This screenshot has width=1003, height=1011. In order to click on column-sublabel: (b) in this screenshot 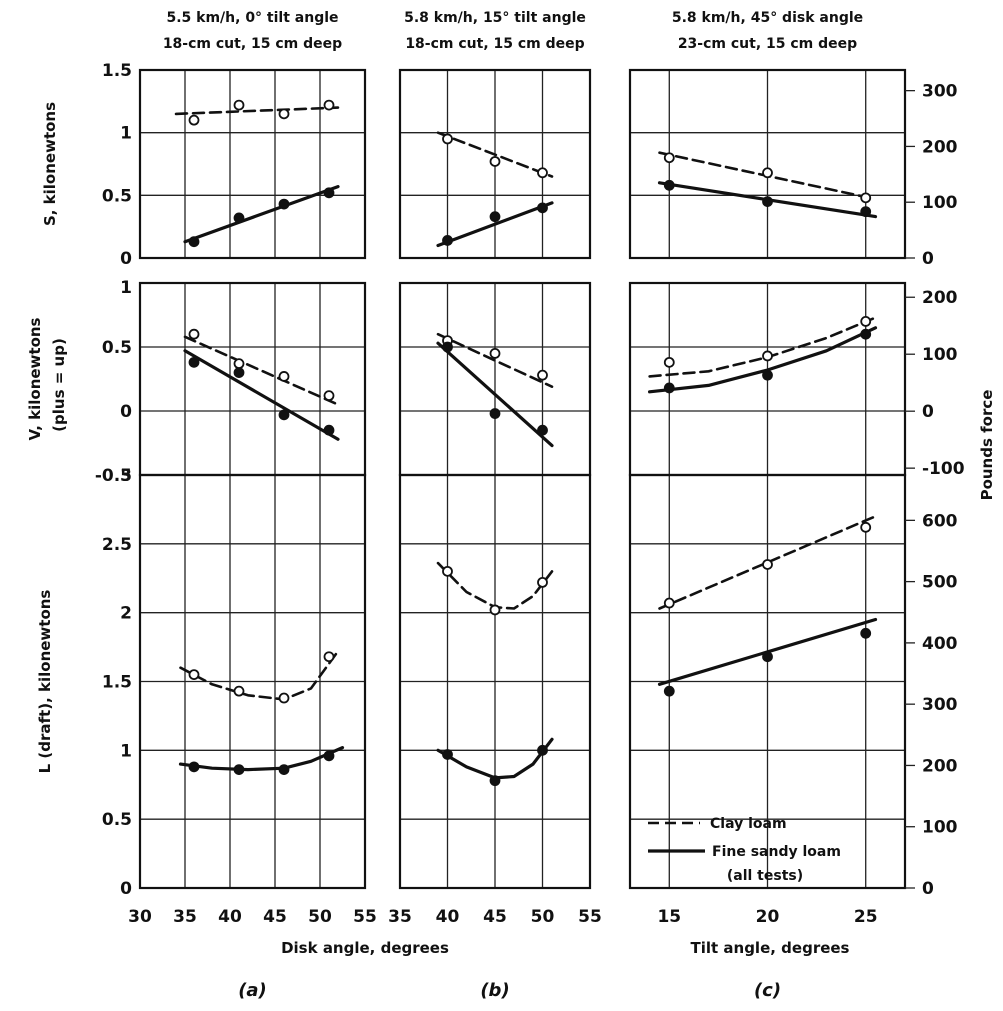, I will do `click(494, 990)`.